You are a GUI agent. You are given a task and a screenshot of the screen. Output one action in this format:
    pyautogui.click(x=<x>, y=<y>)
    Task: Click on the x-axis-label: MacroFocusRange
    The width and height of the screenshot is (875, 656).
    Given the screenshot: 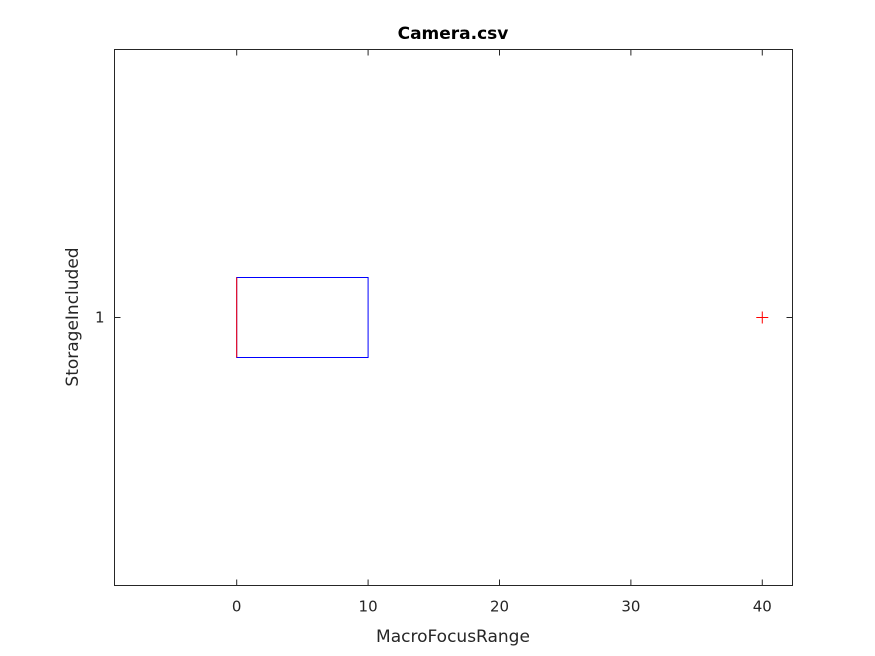 What is the action you would take?
    pyautogui.click(x=453, y=637)
    